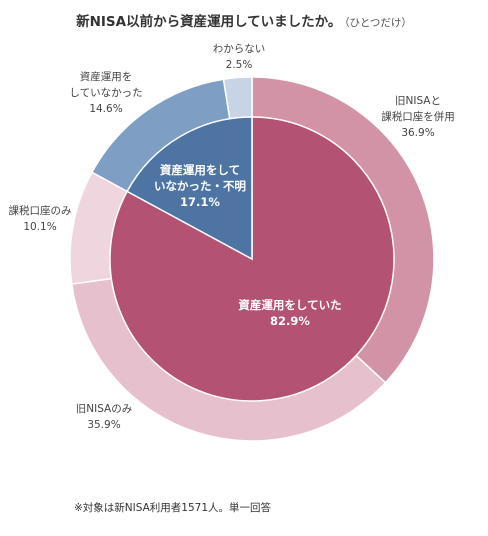 This screenshot has width=488, height=536. I want to click on outer-slice-label: 資産運用をしていなかった 14.6%, so click(105, 92).